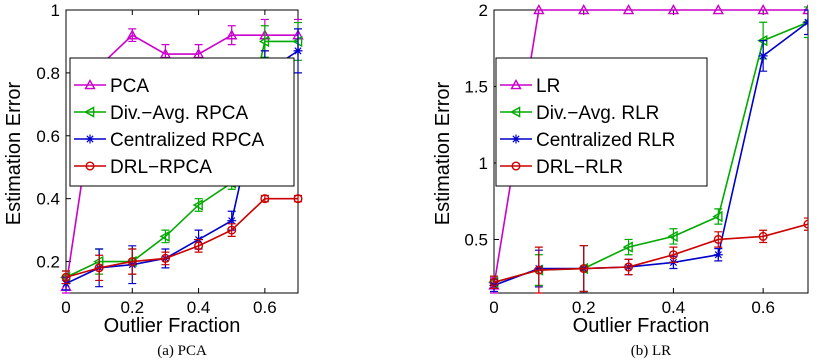 The image size is (835, 363). Describe the element at coordinates (476, 239) in the screenshot. I see `y-tick-label: 0.5` at that location.